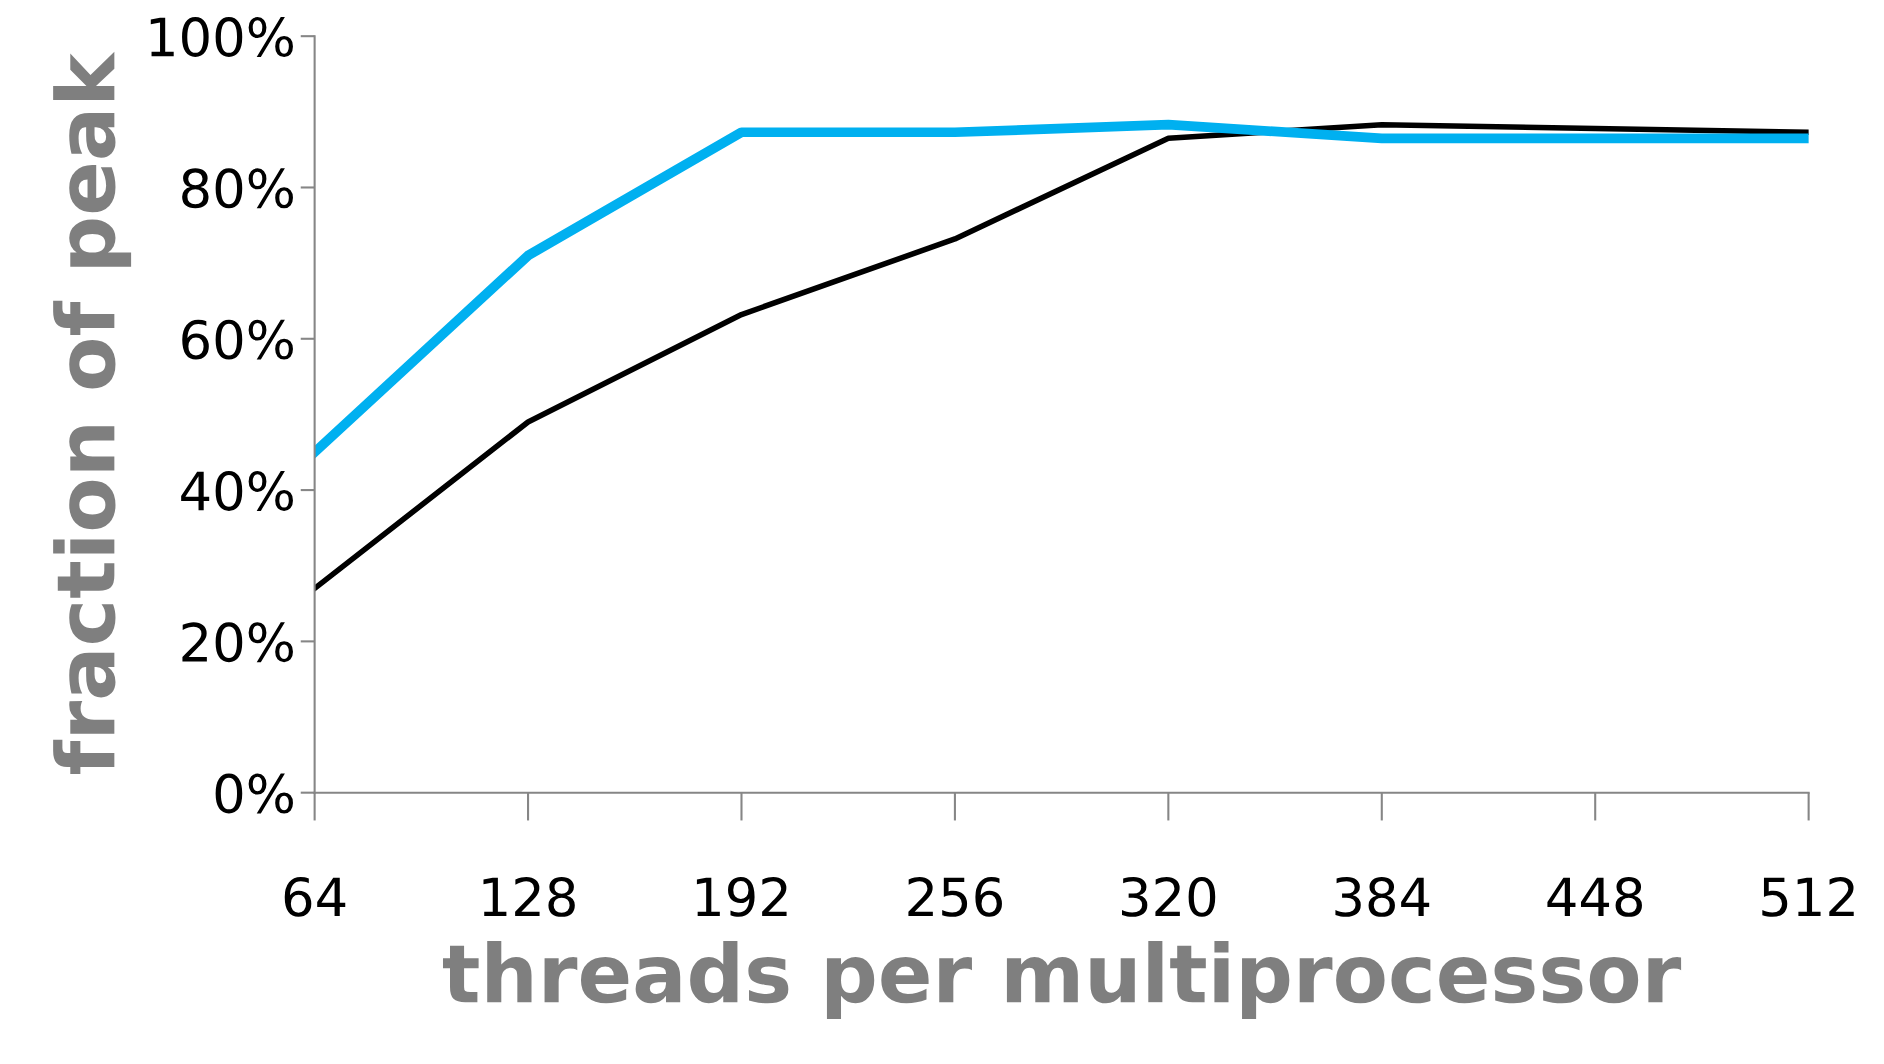  What do you see at coordinates (237, 188) in the screenshot?
I see `y-tick-label: 80%` at bounding box center [237, 188].